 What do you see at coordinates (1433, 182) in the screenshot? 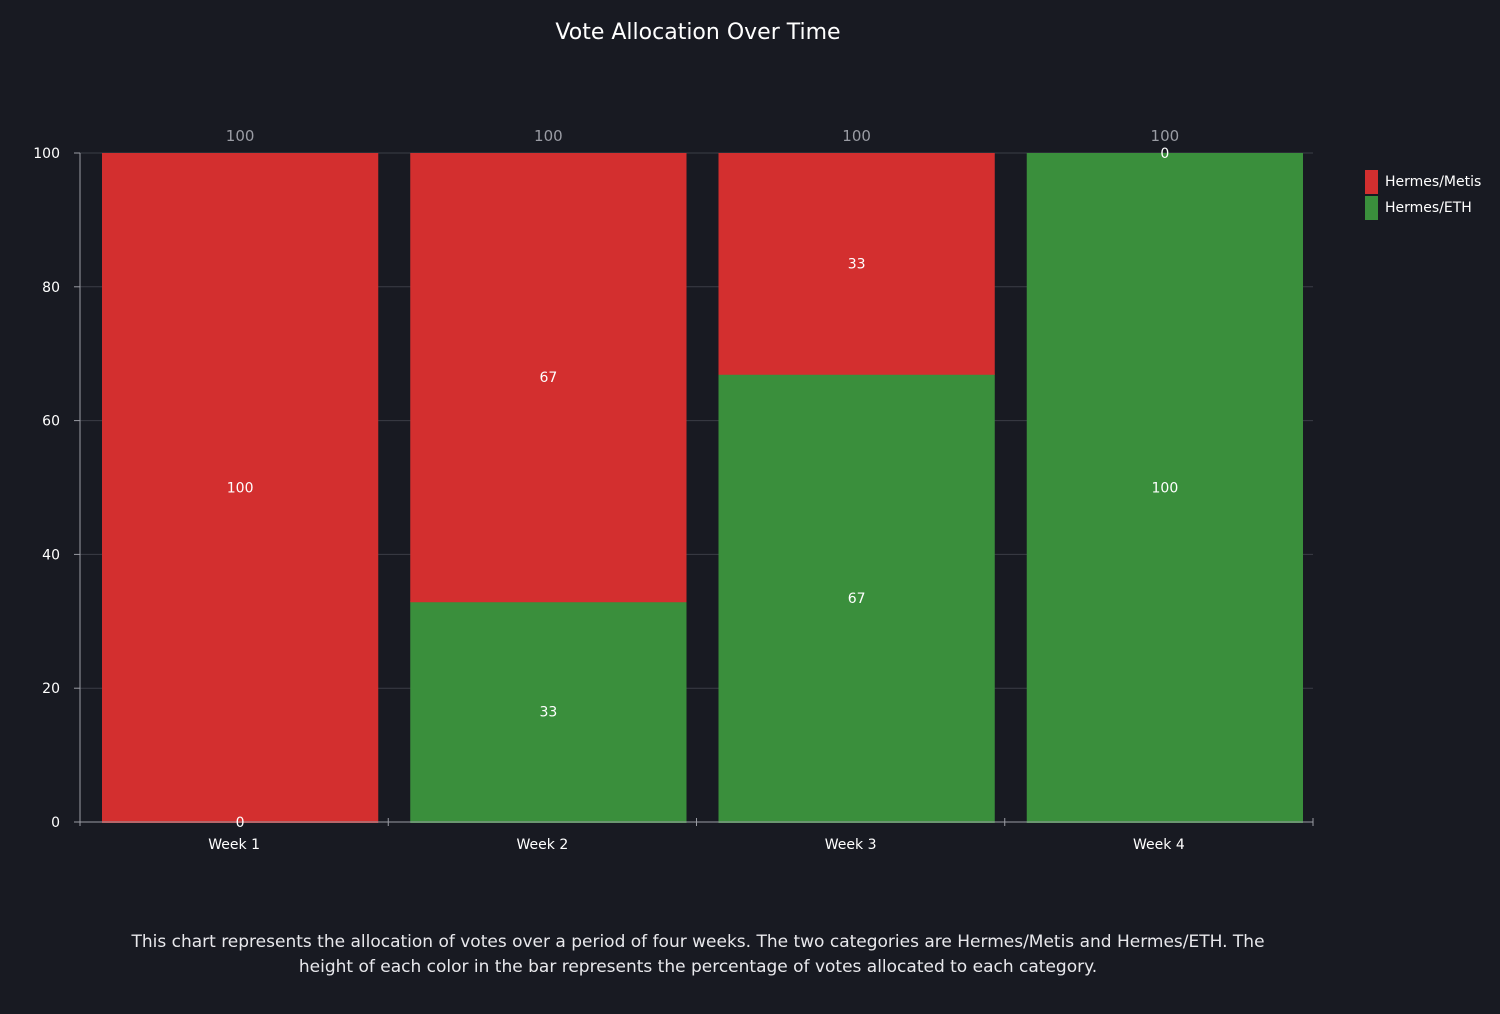
I see `legend-label: Hermes/Metis` at bounding box center [1433, 182].